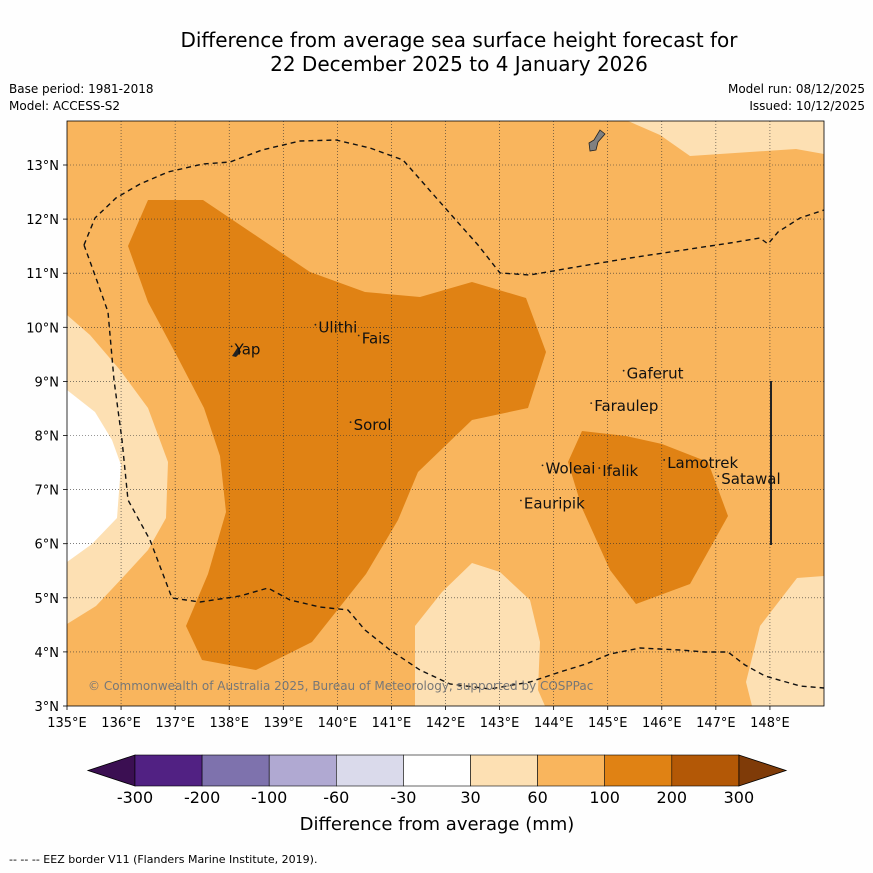 Image resolution: width=873 pixels, height=873 pixels. I want to click on latitude-axis: 3°N 4°N 5°N 6°N 7°N 8°N 9°N 10°N 11°N 12°N 13°N, so click(46, 437).